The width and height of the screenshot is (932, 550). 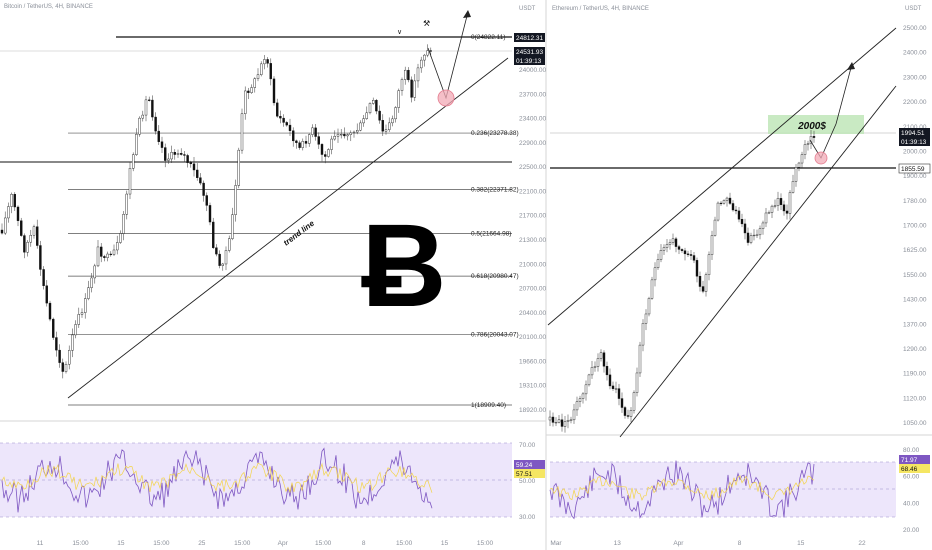 I want to click on bitcoin-rsi-price-tick: 30.00, so click(x=527, y=517).